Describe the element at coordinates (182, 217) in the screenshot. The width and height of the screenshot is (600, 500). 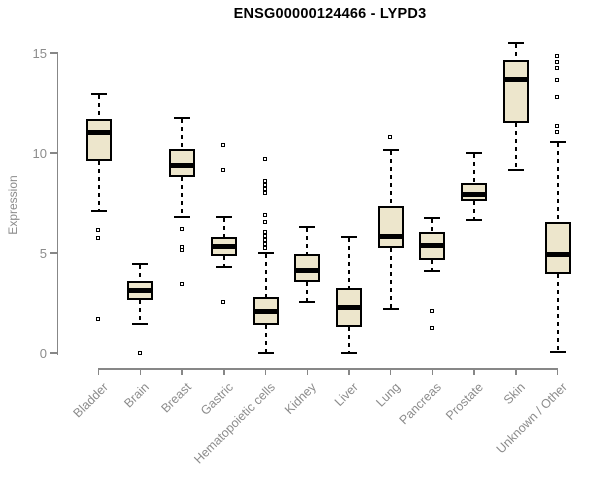
I see `lower-whisker-cap-breast` at that location.